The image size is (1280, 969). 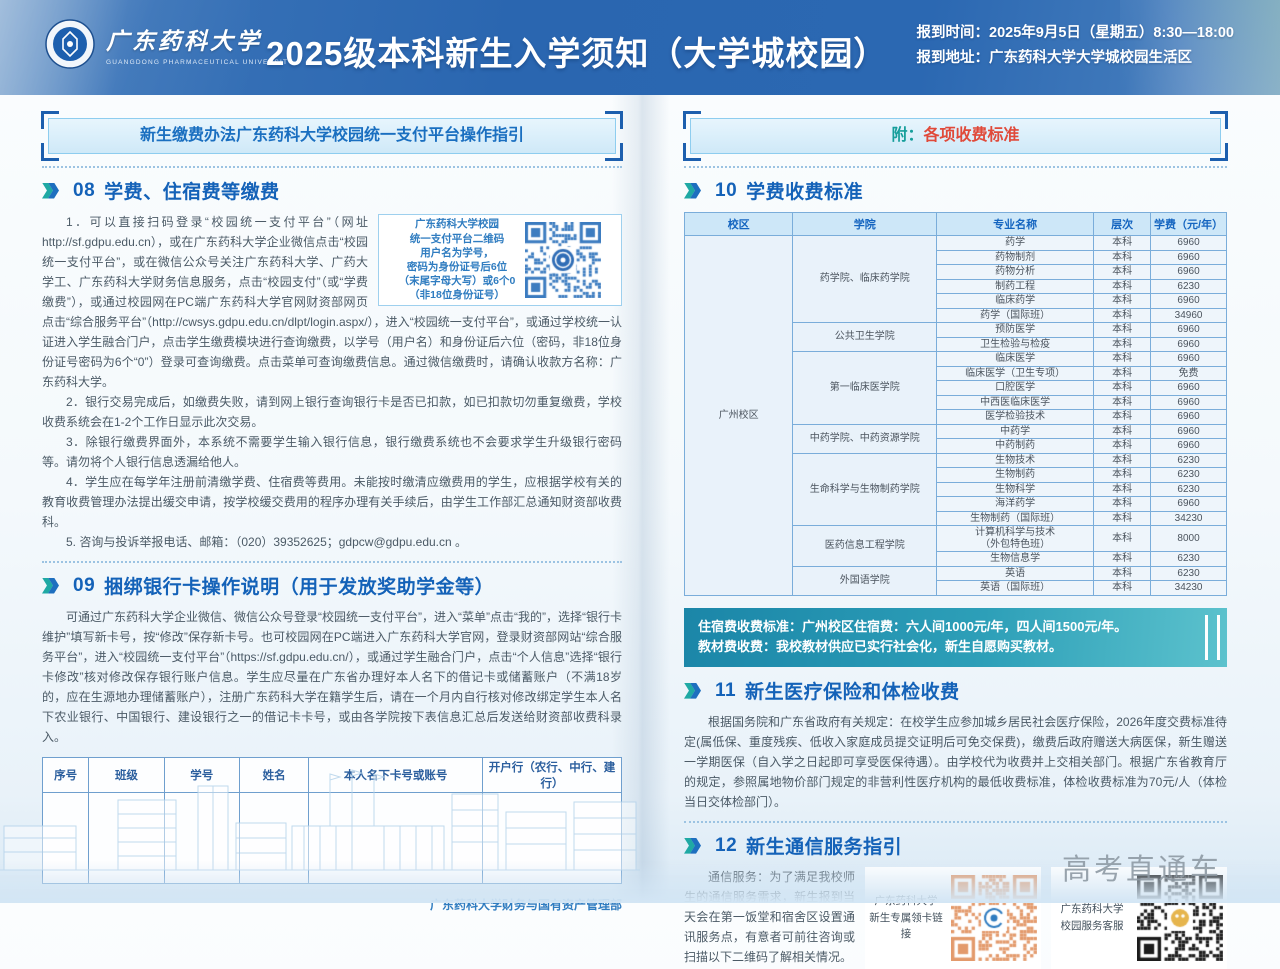 I want to click on fee-table-row: 临床医学（卫生专项） 本科 免费, so click(x=956, y=373).